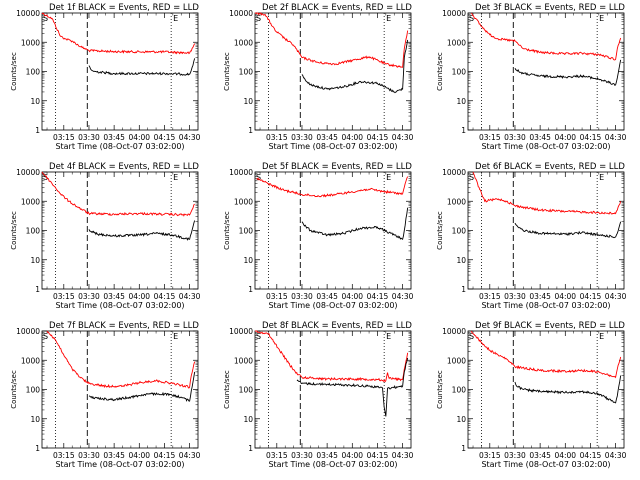 The image size is (640, 480). Describe the element at coordinates (124, 8) in the screenshot. I see `plot-title: Det 1f BLACK = Events, RED = LLD` at that location.